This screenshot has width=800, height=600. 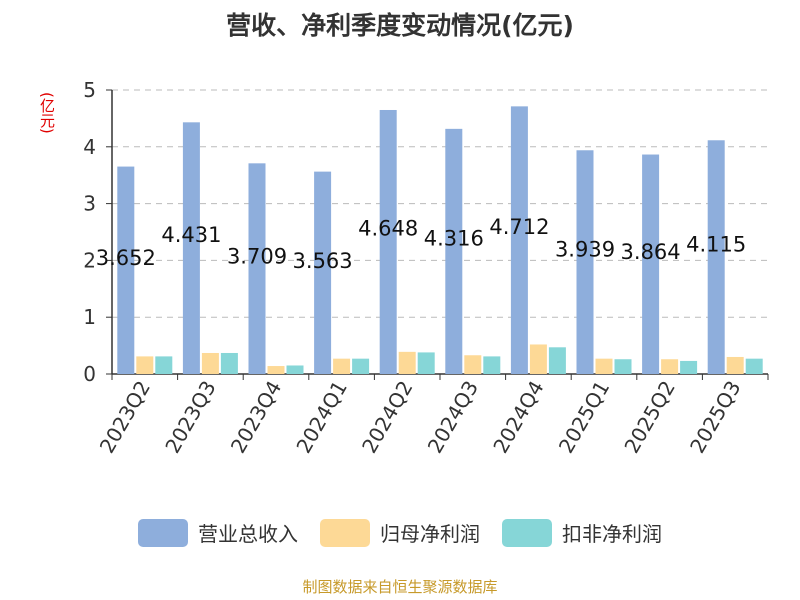 I want to click on legend-label-revenue: 营业总收入, so click(x=248, y=534).